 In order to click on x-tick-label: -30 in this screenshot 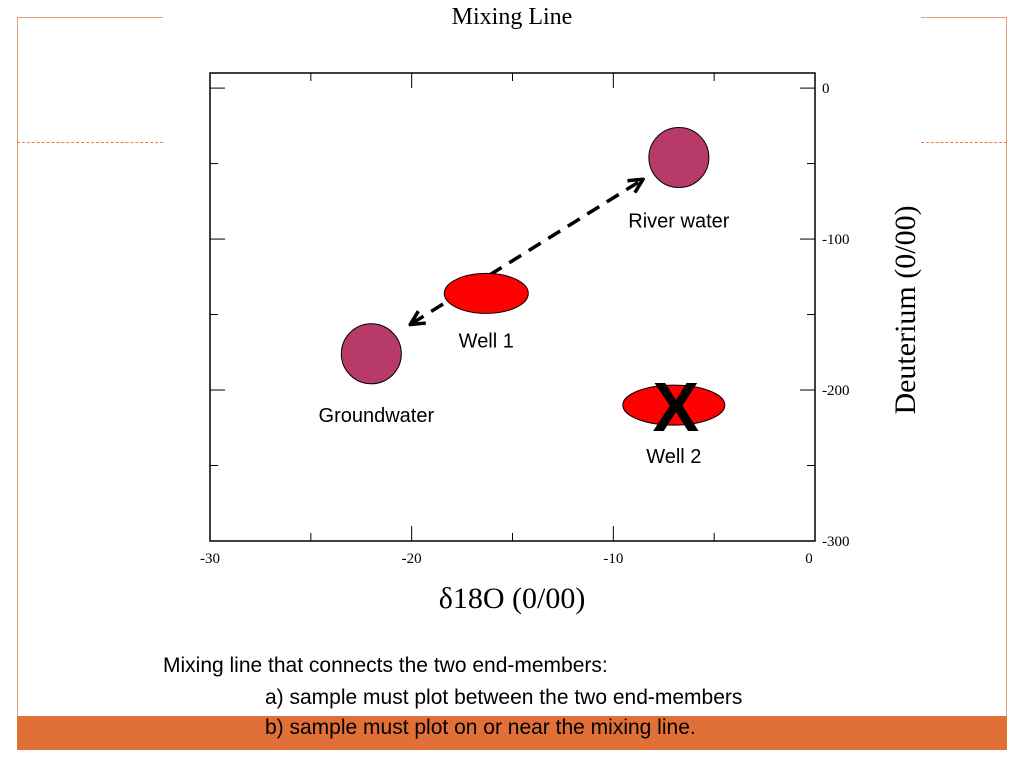, I will do `click(210, 559)`.